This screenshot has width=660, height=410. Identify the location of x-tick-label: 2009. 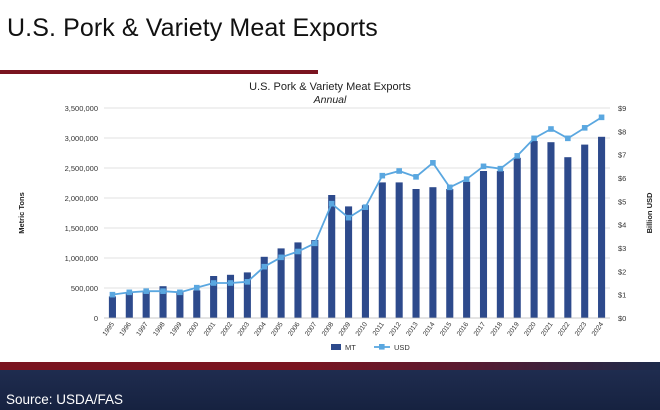
(345, 329).